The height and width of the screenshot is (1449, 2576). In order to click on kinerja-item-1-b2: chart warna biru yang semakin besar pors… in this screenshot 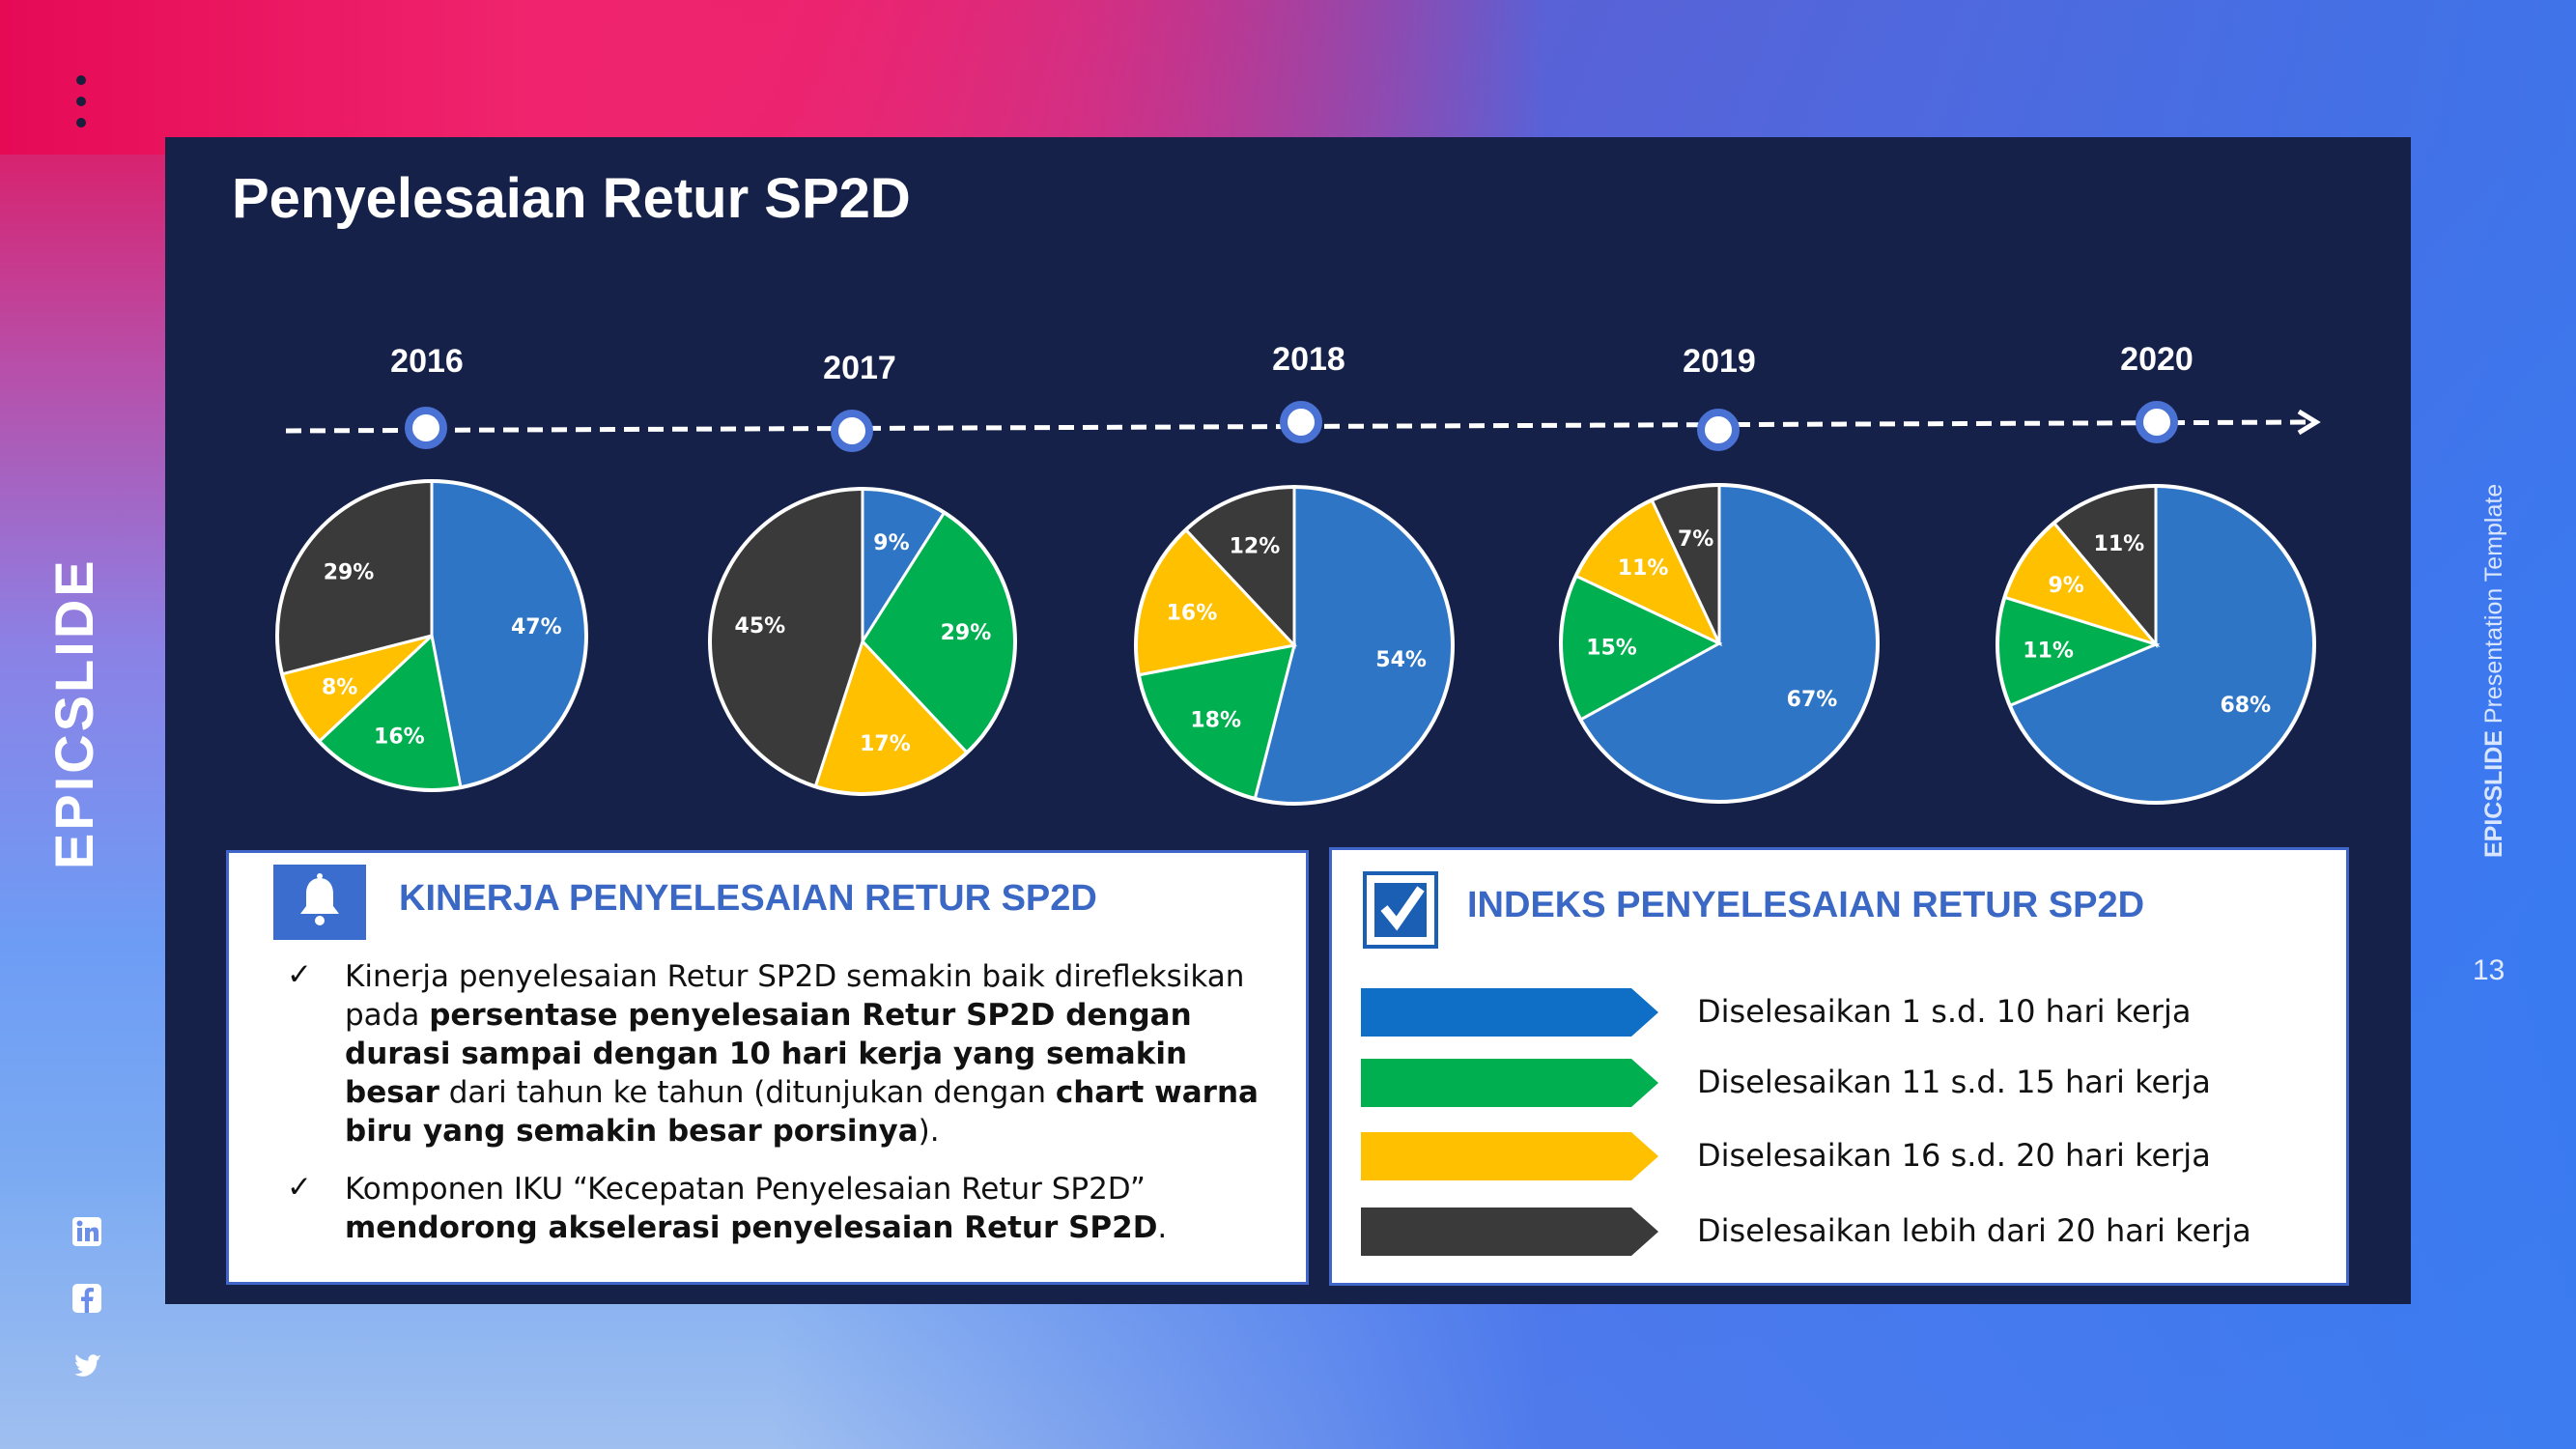, I will do `click(802, 1112)`.